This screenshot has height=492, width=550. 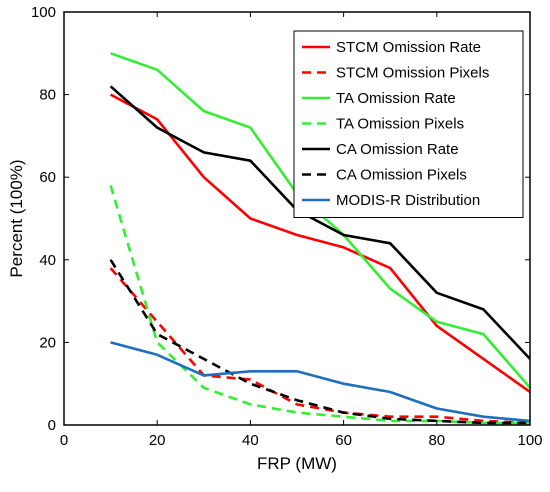 I want to click on y-tick-label: 60, so click(x=47, y=177).